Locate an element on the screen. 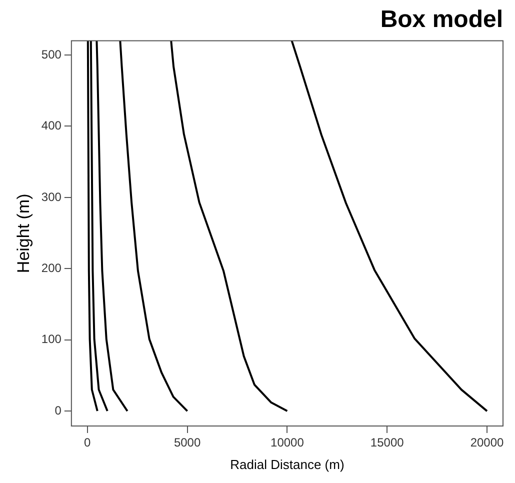  y-tick-label: 500 is located at coordinates (51, 54).